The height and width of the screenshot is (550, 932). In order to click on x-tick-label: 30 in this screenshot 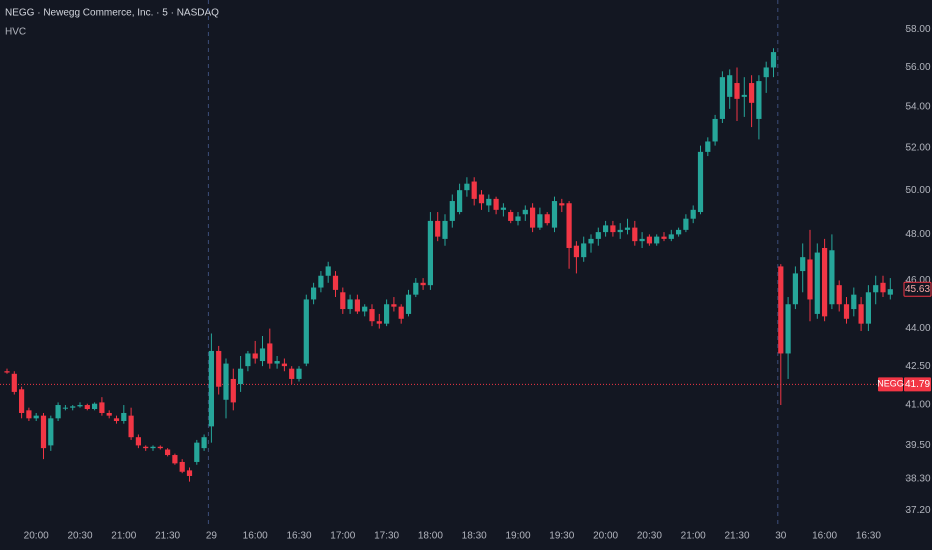, I will do `click(781, 536)`.